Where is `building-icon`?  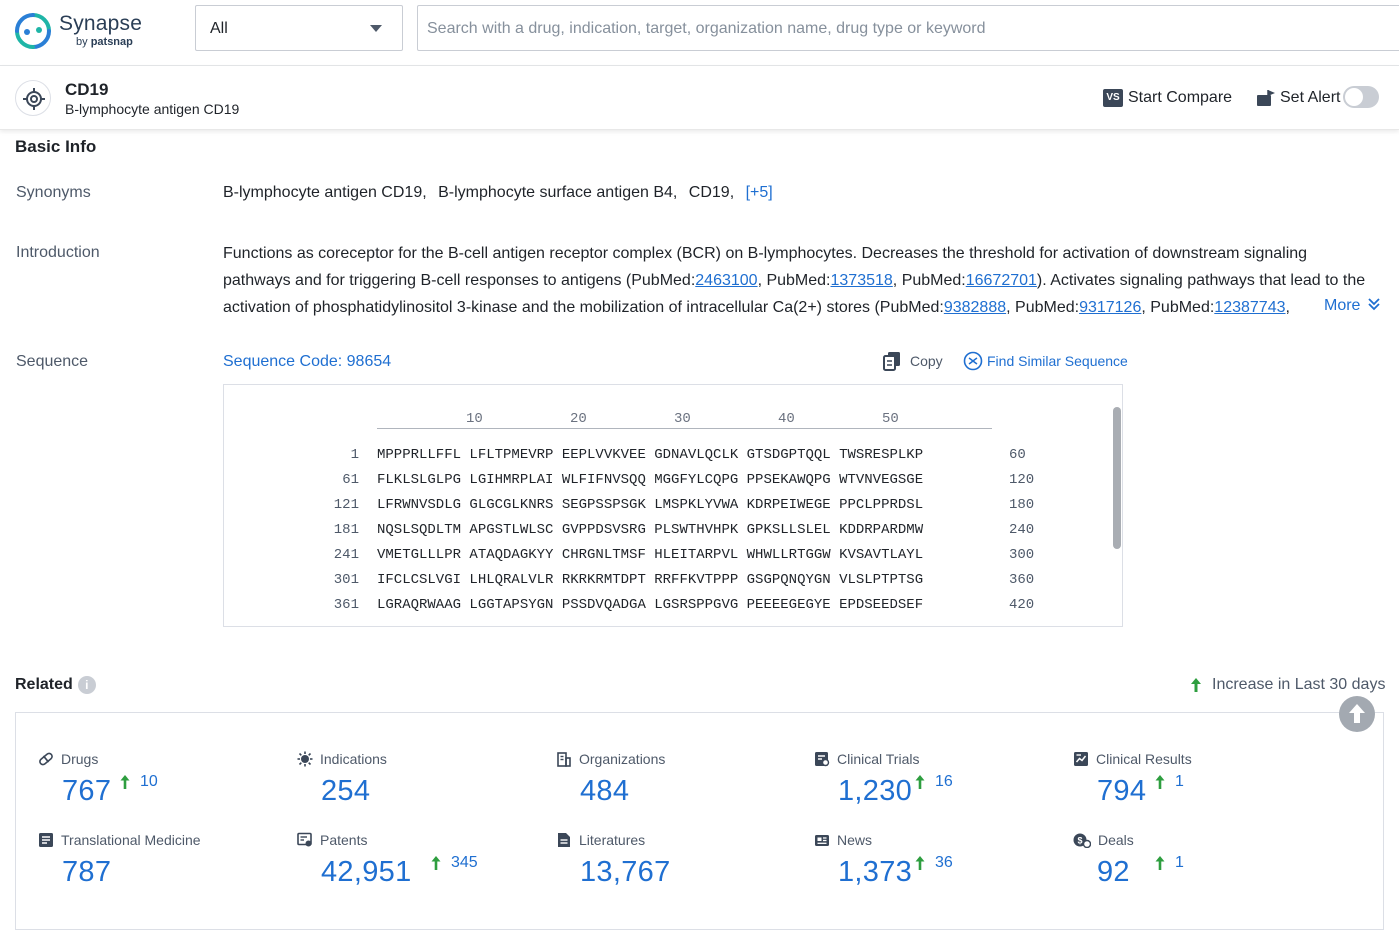
building-icon is located at coordinates (564, 759).